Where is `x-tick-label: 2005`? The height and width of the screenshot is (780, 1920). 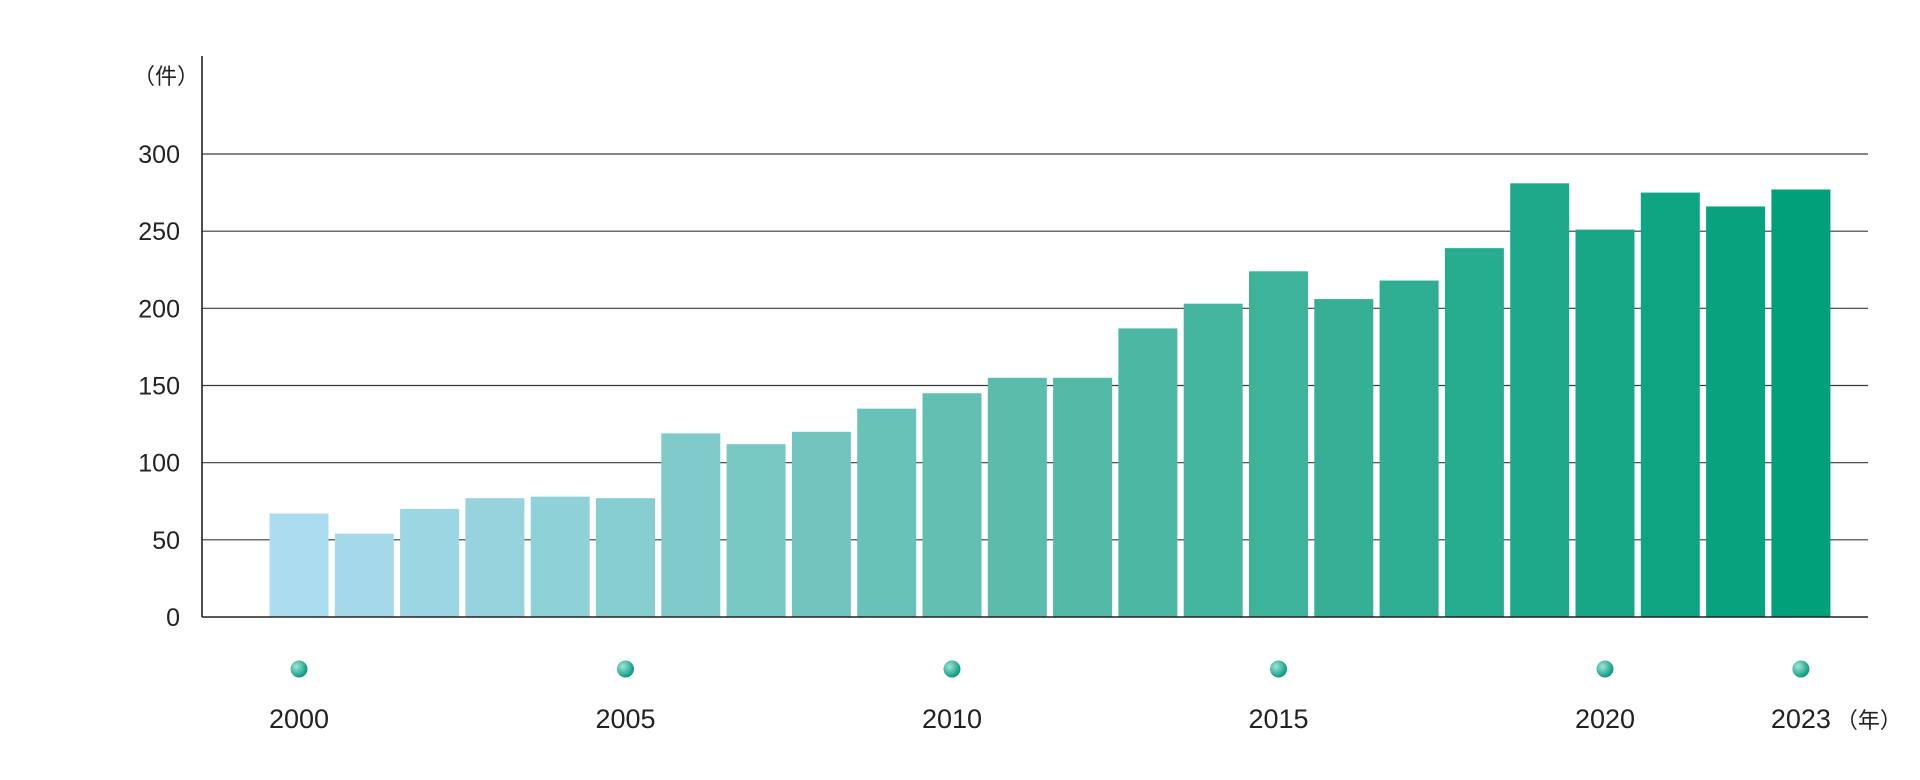
x-tick-label: 2005 is located at coordinates (625, 719).